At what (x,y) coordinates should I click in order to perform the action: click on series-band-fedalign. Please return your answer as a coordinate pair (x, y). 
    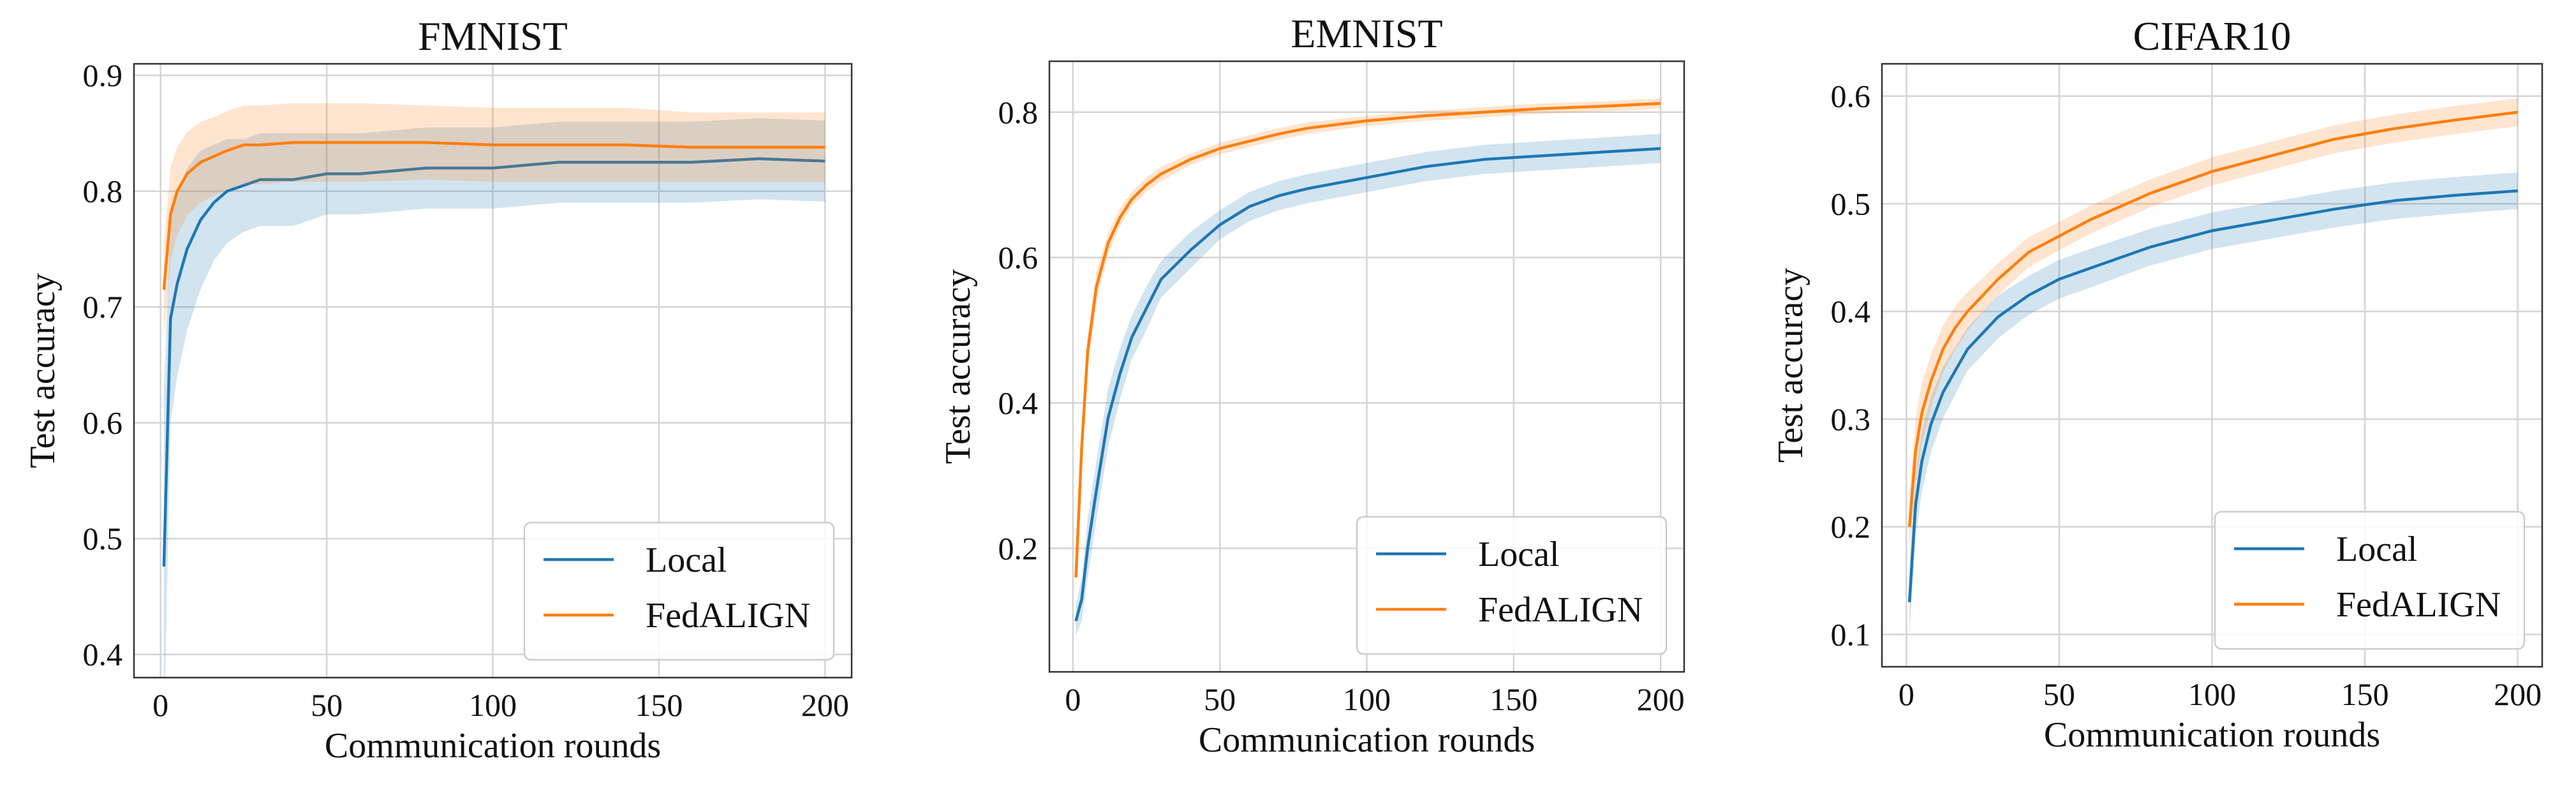
    Looking at the image, I should click on (494, 219).